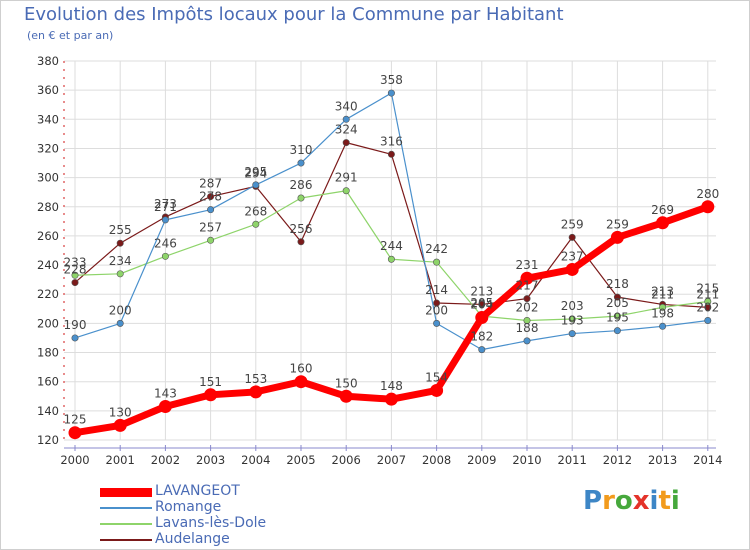 The height and width of the screenshot is (550, 750). I want to click on data-label: 286, so click(301, 185).